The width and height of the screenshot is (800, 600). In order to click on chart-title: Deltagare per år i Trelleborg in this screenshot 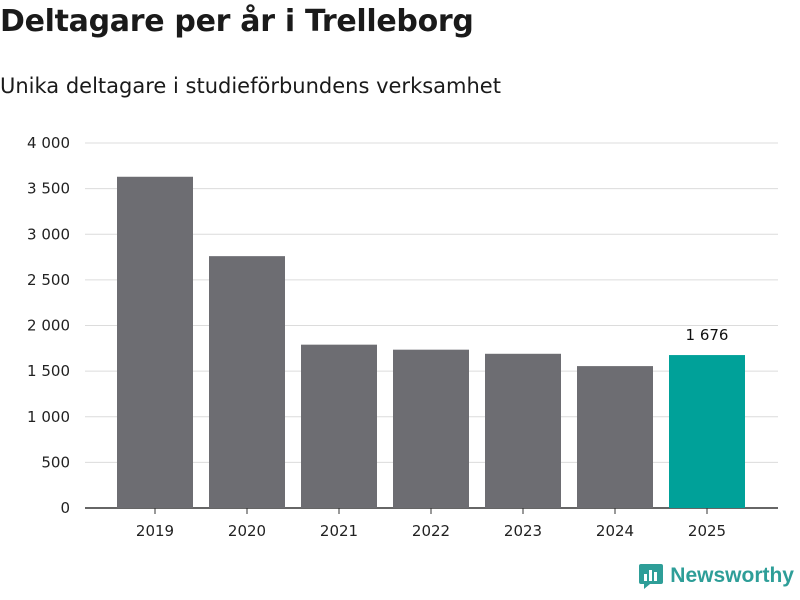, I will do `click(237, 21)`.